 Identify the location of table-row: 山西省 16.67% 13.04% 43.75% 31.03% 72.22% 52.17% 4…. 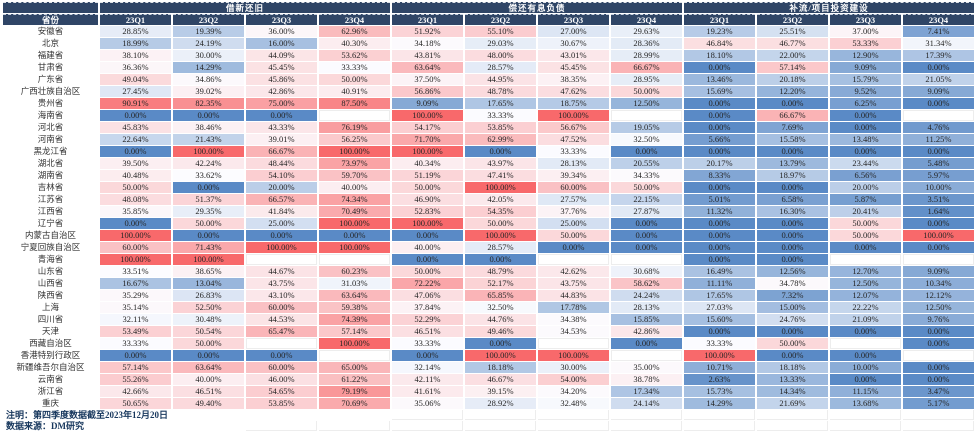
(488, 283).